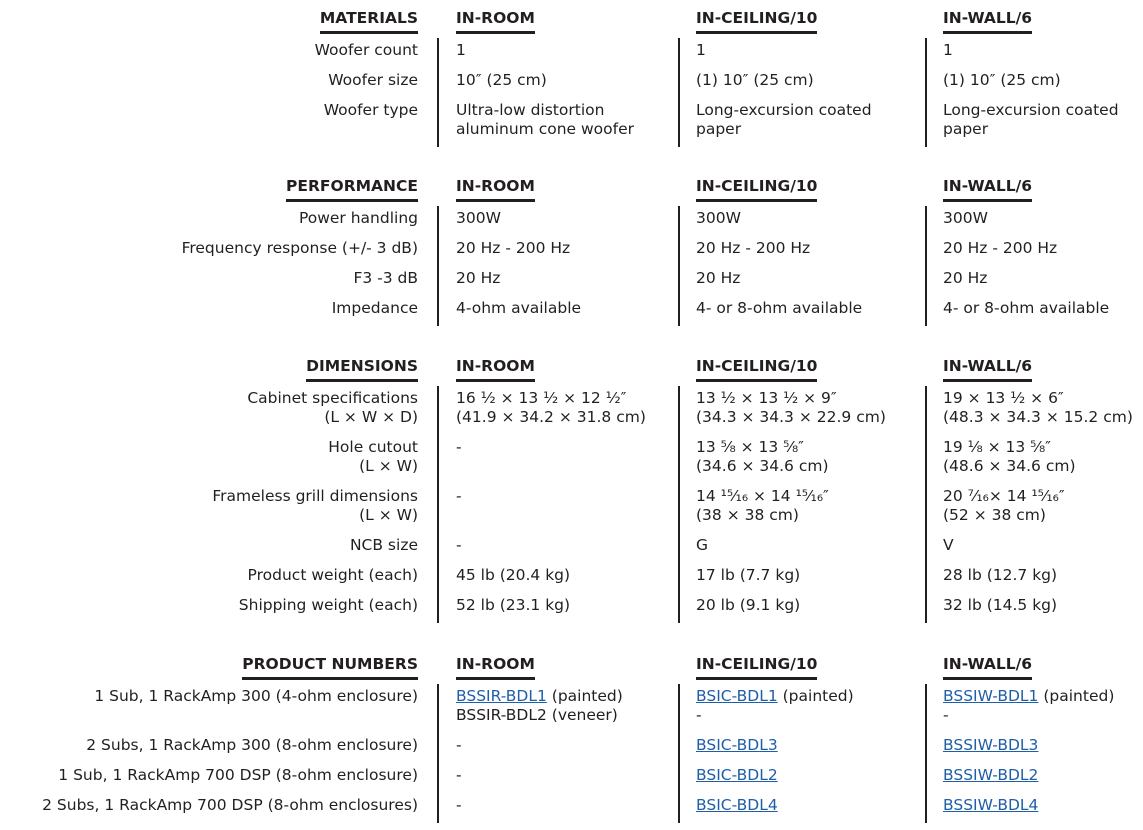  Describe the element at coordinates (368, 21) in the screenshot. I see `section-title: MATERIALS` at that location.